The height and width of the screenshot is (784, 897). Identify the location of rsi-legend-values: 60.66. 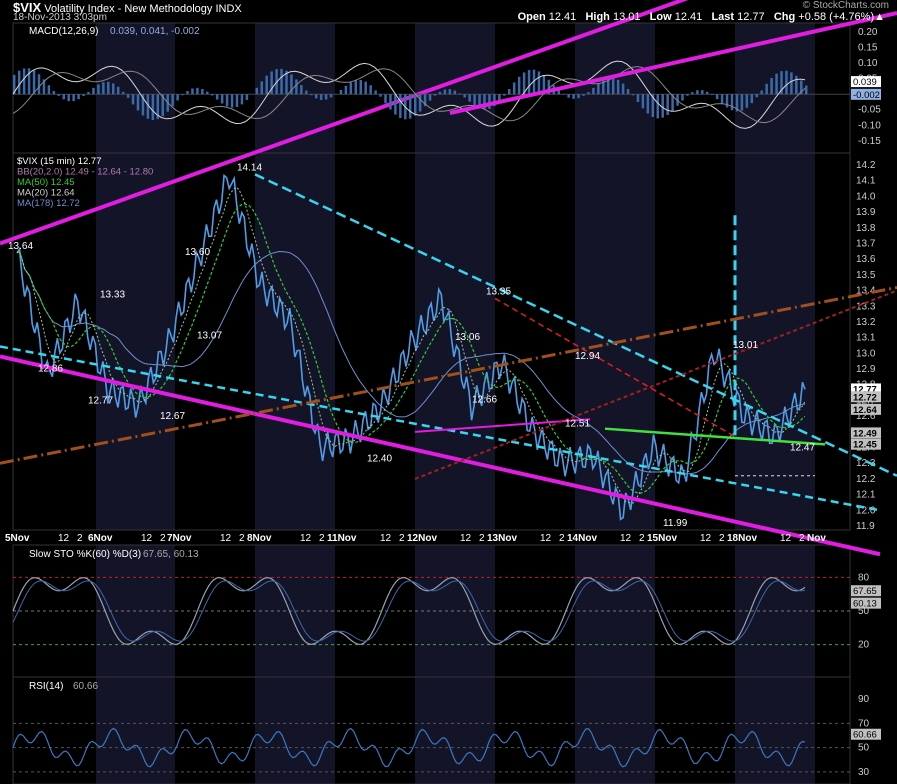
(85, 686).